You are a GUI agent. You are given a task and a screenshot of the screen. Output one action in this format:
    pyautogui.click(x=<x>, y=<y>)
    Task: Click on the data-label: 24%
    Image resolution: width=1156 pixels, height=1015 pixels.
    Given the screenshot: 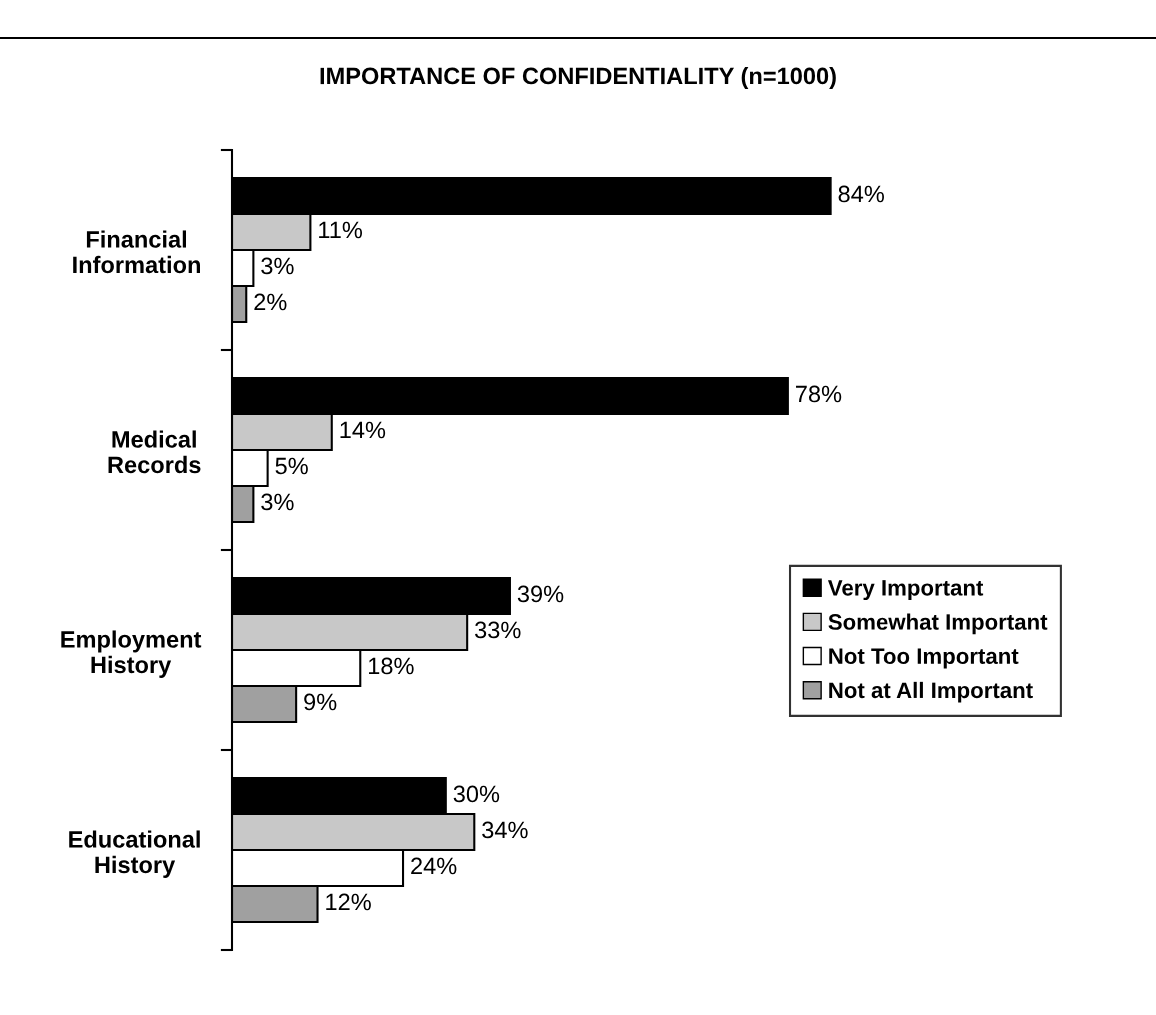 What is the action you would take?
    pyautogui.click(x=434, y=866)
    